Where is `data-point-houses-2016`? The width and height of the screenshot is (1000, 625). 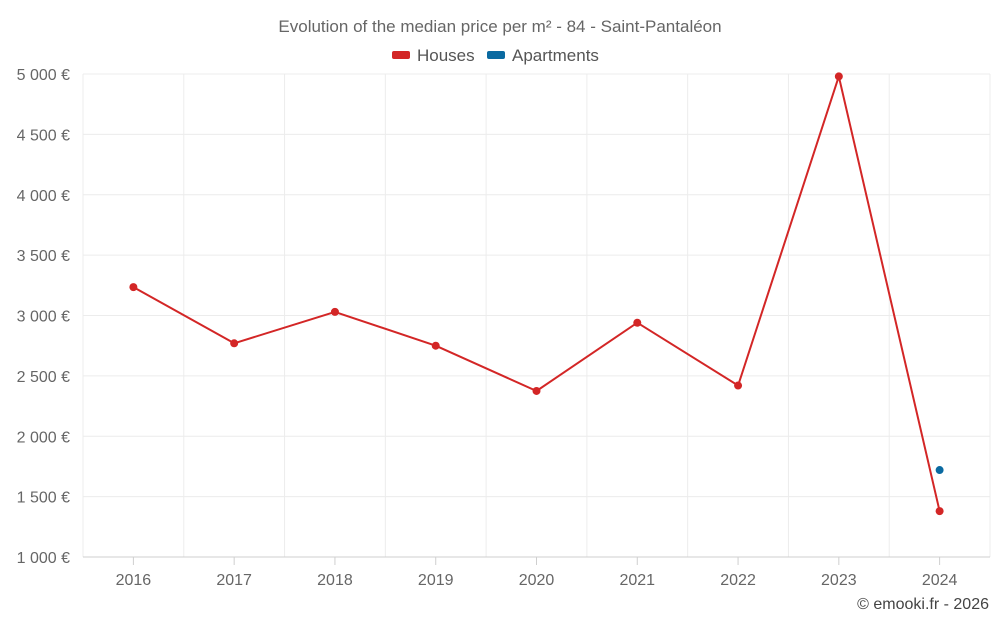 data-point-houses-2016 is located at coordinates (133, 287).